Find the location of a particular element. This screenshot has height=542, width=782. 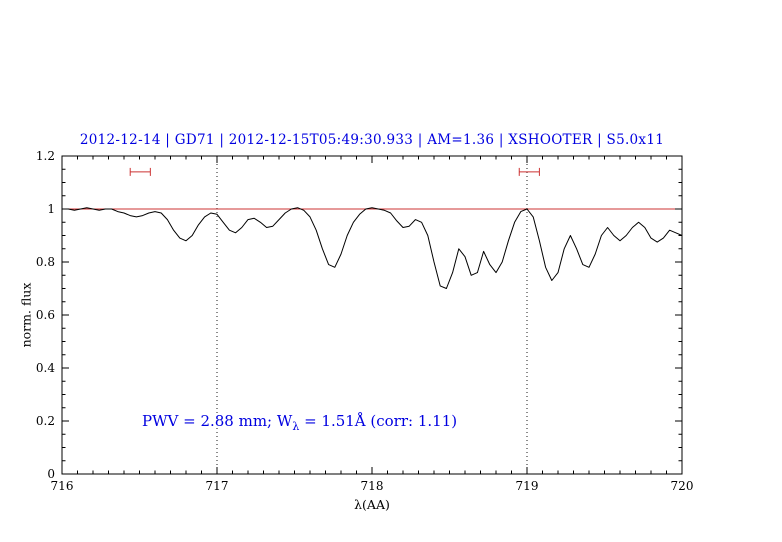

y-tick-label: 0.4 is located at coordinates (45, 368).